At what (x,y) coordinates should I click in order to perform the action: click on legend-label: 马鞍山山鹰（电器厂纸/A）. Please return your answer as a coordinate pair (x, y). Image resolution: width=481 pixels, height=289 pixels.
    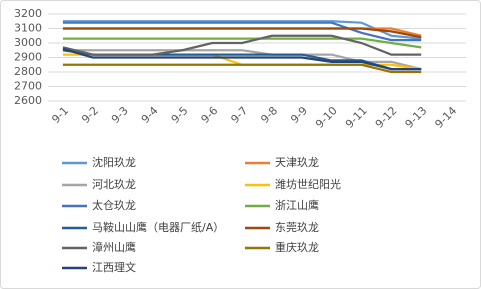
    Looking at the image, I should click on (158, 227).